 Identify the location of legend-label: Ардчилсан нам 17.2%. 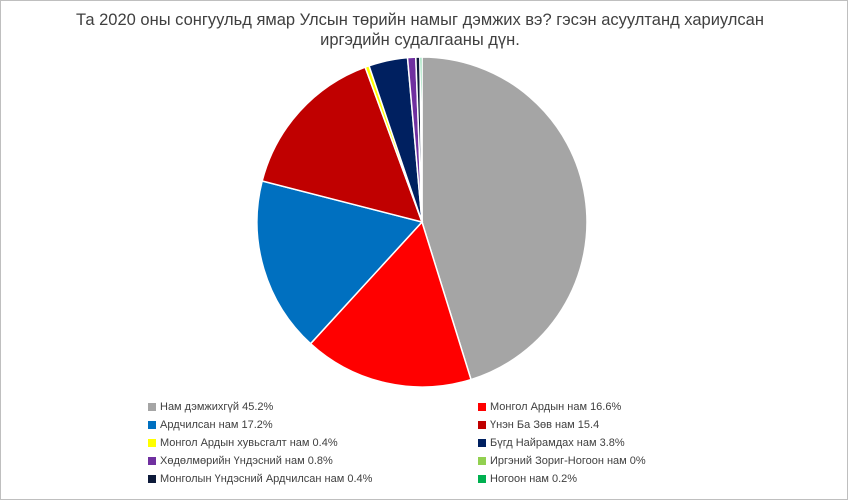
(216, 424).